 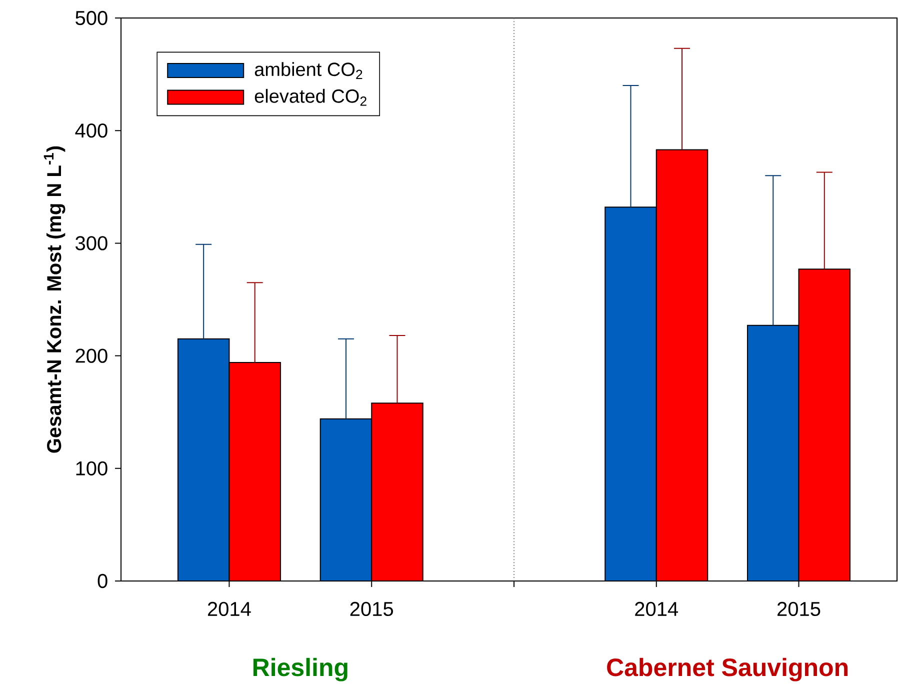 I want to click on text: Riesling, so click(x=300, y=670).